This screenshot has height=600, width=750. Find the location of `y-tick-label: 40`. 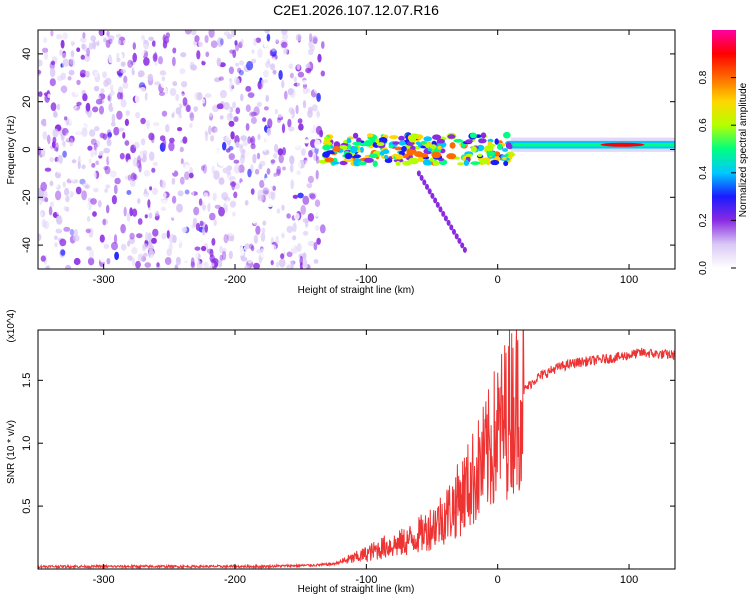

y-tick-label: 40 is located at coordinates (27, 54).